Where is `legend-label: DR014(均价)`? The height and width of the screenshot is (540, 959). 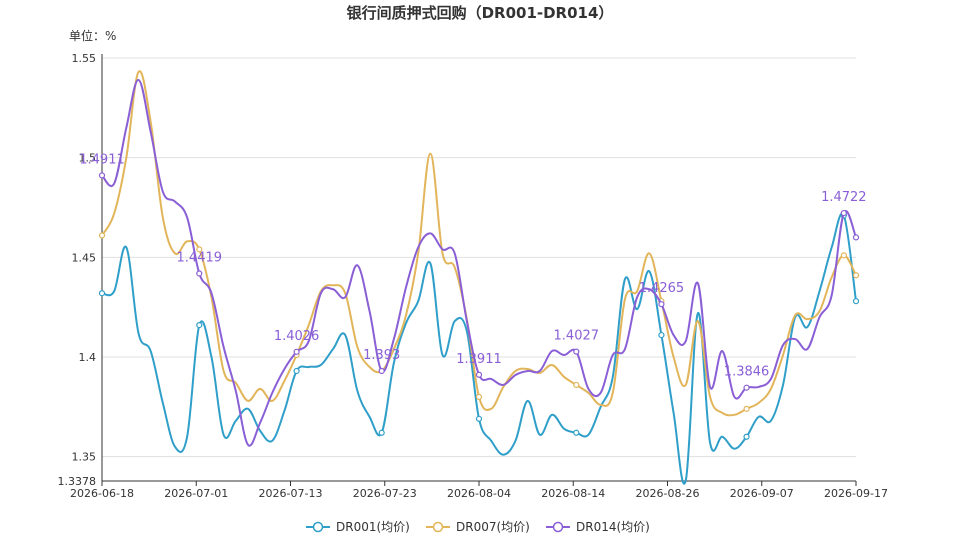 legend-label: DR014(均价) is located at coordinates (613, 527).